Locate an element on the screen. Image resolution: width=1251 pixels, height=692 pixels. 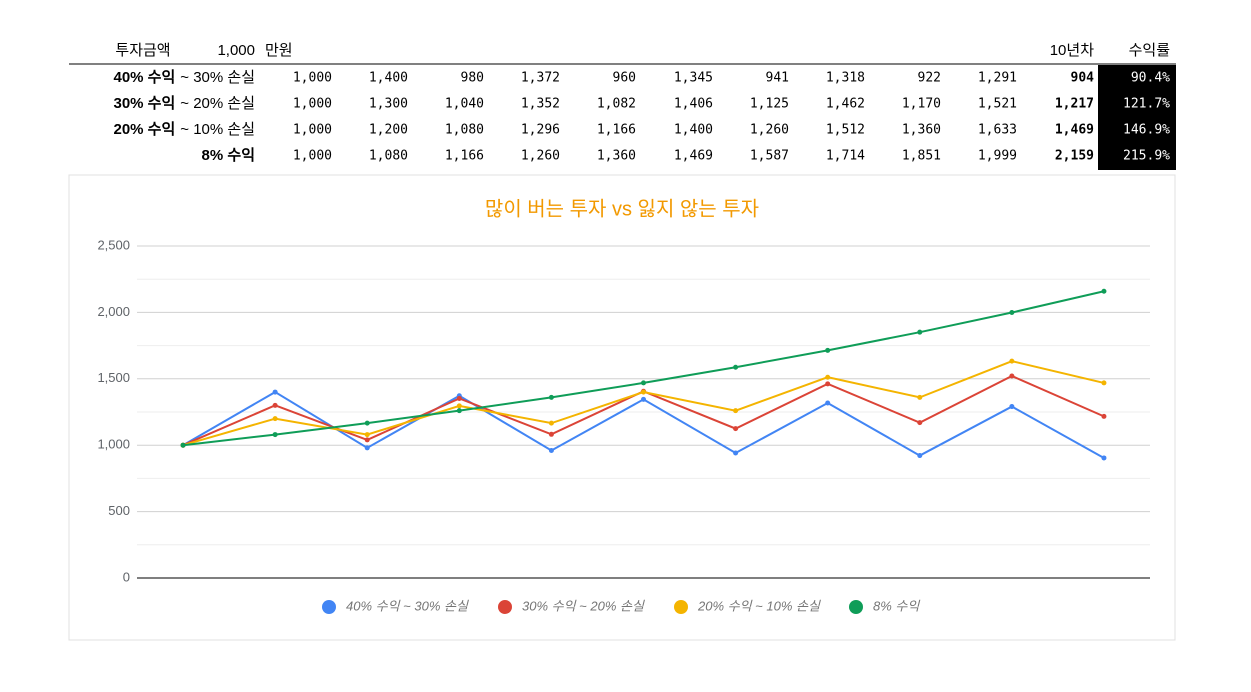
y-tick-label: 500 is located at coordinates (119, 510).